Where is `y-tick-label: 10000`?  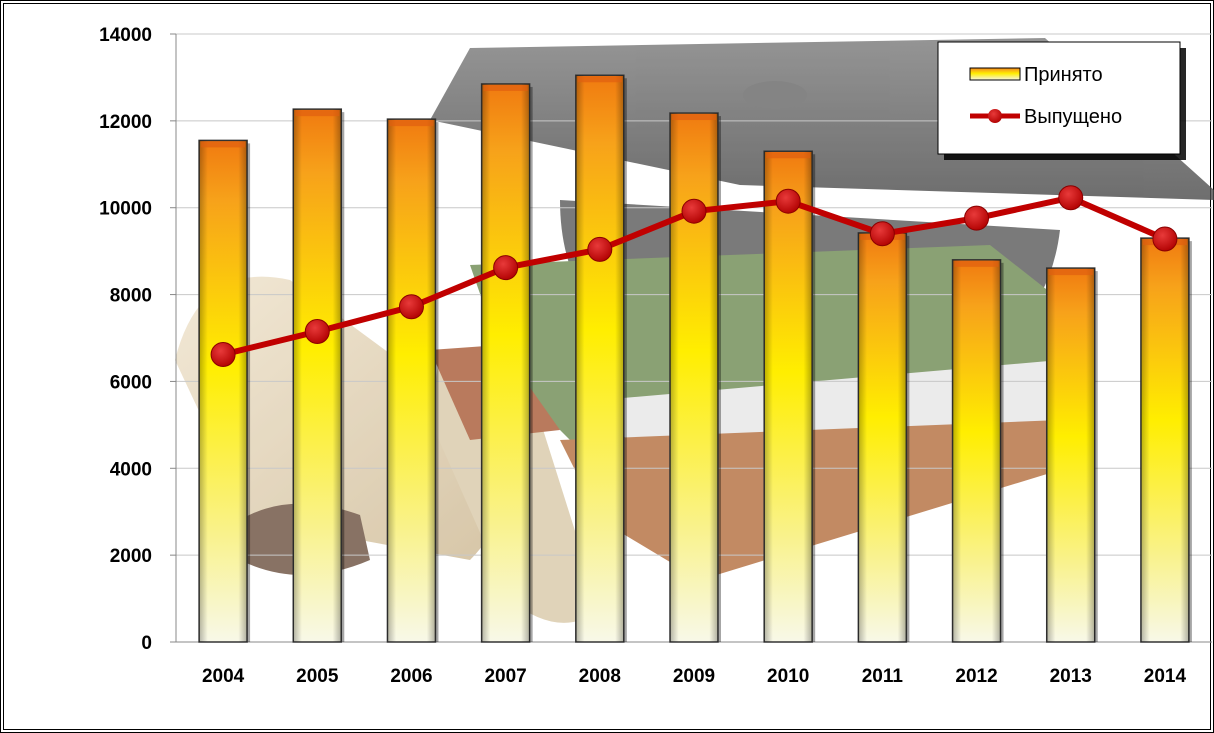 y-tick-label: 10000 is located at coordinates (125, 209).